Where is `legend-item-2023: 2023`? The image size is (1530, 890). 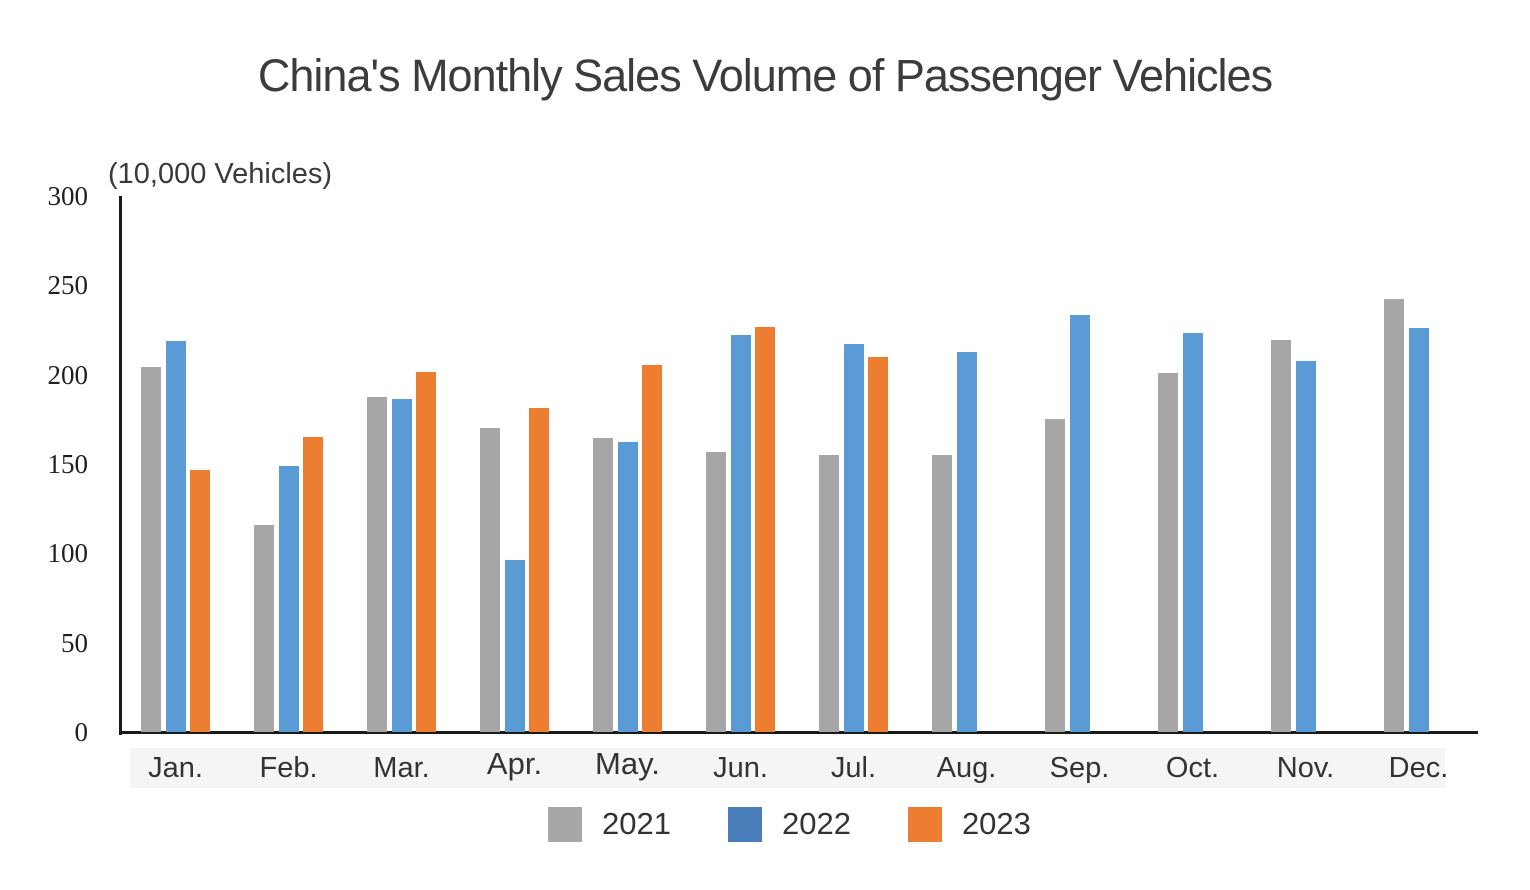 legend-item-2023: 2023 is located at coordinates (969, 824).